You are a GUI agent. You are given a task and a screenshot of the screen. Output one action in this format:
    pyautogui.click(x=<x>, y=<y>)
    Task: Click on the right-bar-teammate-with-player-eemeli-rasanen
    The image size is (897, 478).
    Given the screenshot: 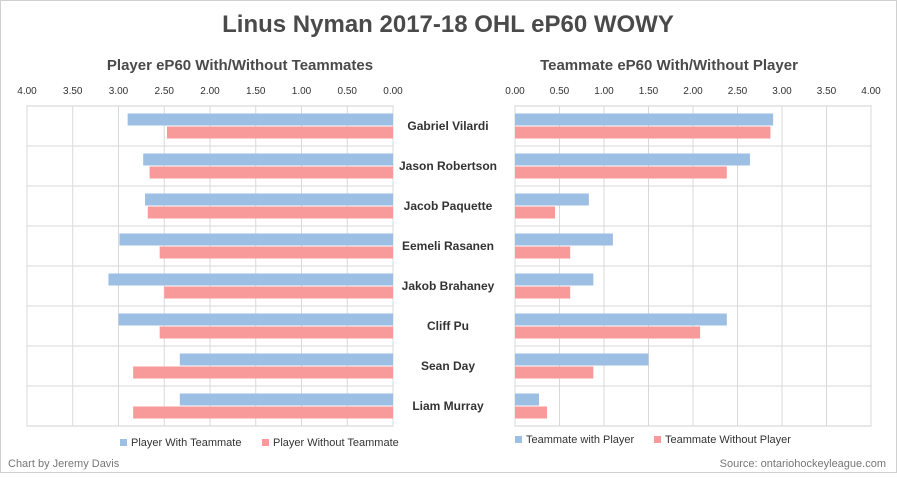 What is the action you would take?
    pyautogui.click(x=564, y=239)
    